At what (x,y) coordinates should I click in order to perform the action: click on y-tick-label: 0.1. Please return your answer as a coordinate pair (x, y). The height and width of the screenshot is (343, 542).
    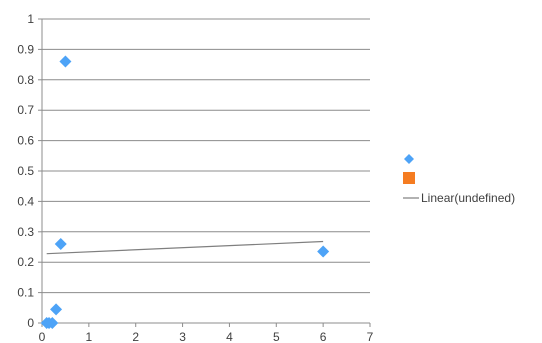
    Looking at the image, I should click on (25, 293).